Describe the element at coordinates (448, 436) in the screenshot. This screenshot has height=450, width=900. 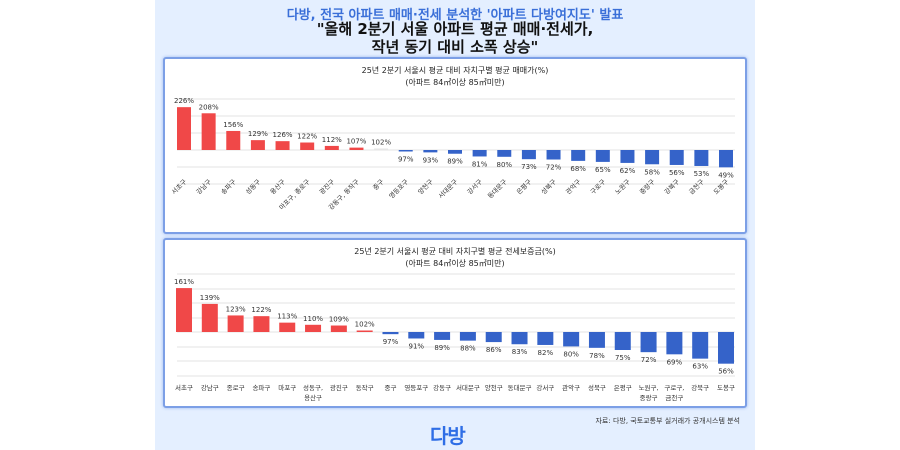
I see `dabang-logo: 다방` at that location.